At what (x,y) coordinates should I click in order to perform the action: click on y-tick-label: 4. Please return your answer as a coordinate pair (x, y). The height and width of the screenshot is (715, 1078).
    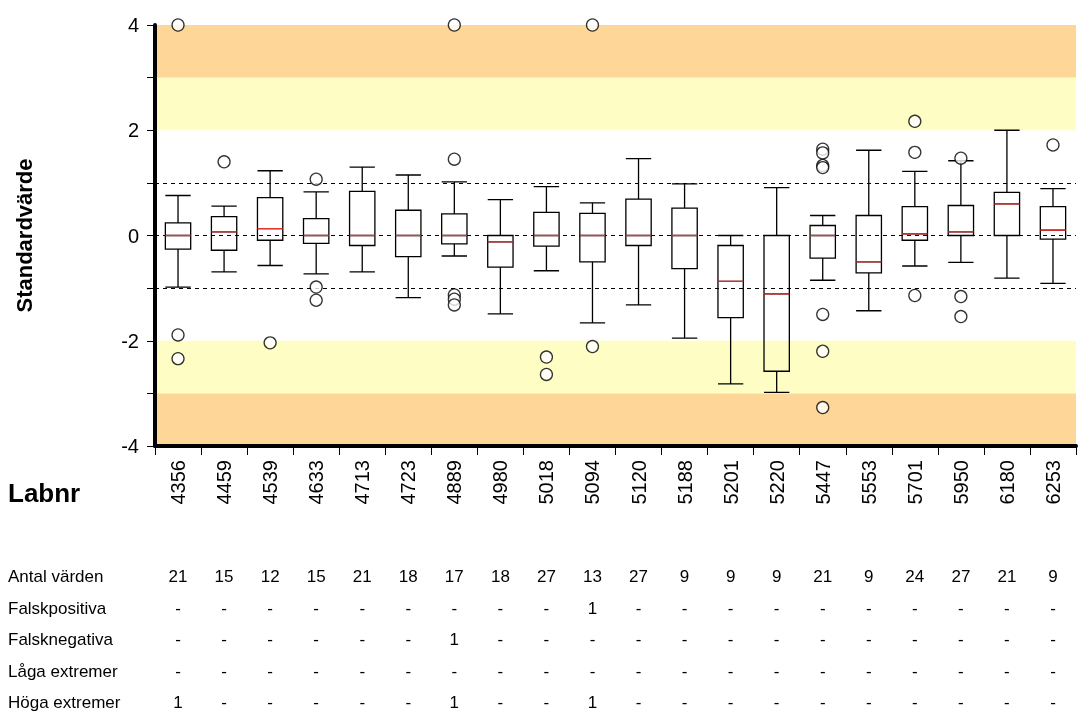
    Looking at the image, I should click on (133, 25).